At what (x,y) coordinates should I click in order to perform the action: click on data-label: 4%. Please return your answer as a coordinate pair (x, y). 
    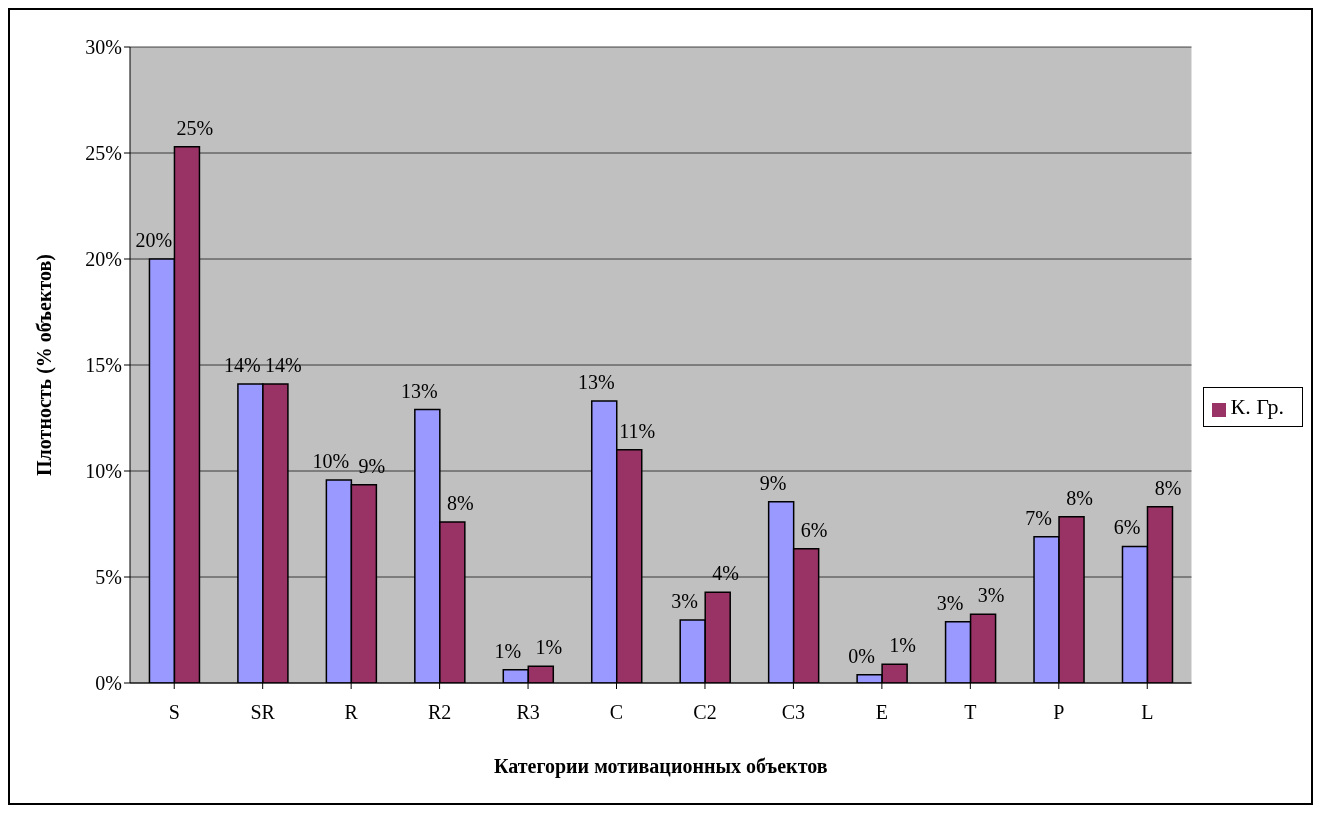
    Looking at the image, I should click on (726, 573).